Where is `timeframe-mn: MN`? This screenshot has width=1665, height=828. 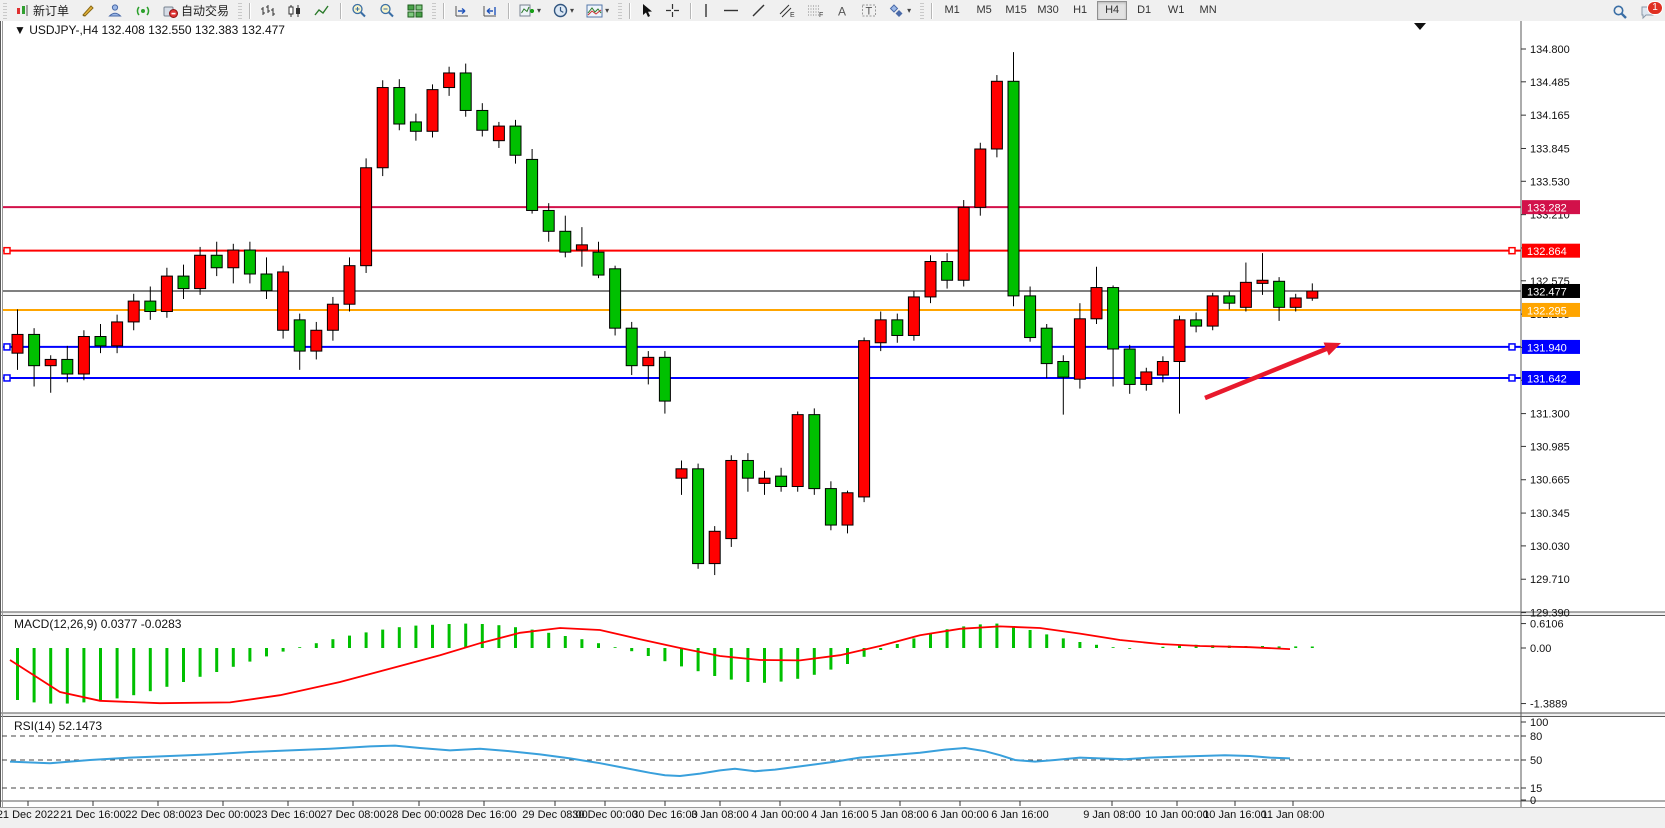
timeframe-mn: MN is located at coordinates (1208, 10).